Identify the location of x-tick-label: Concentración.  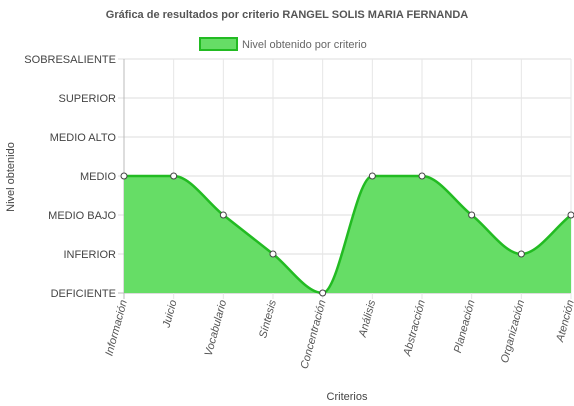
(314, 335).